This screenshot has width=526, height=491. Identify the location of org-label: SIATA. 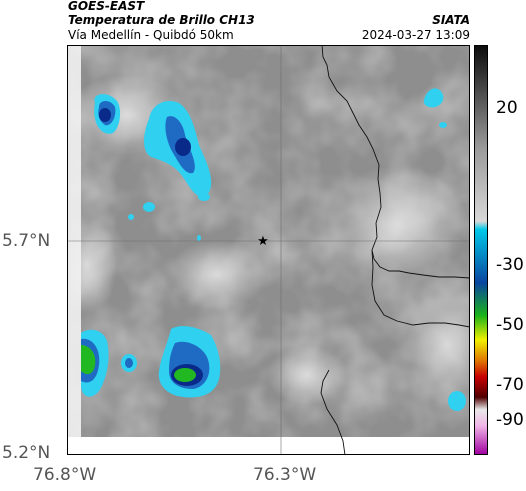
(451, 20).